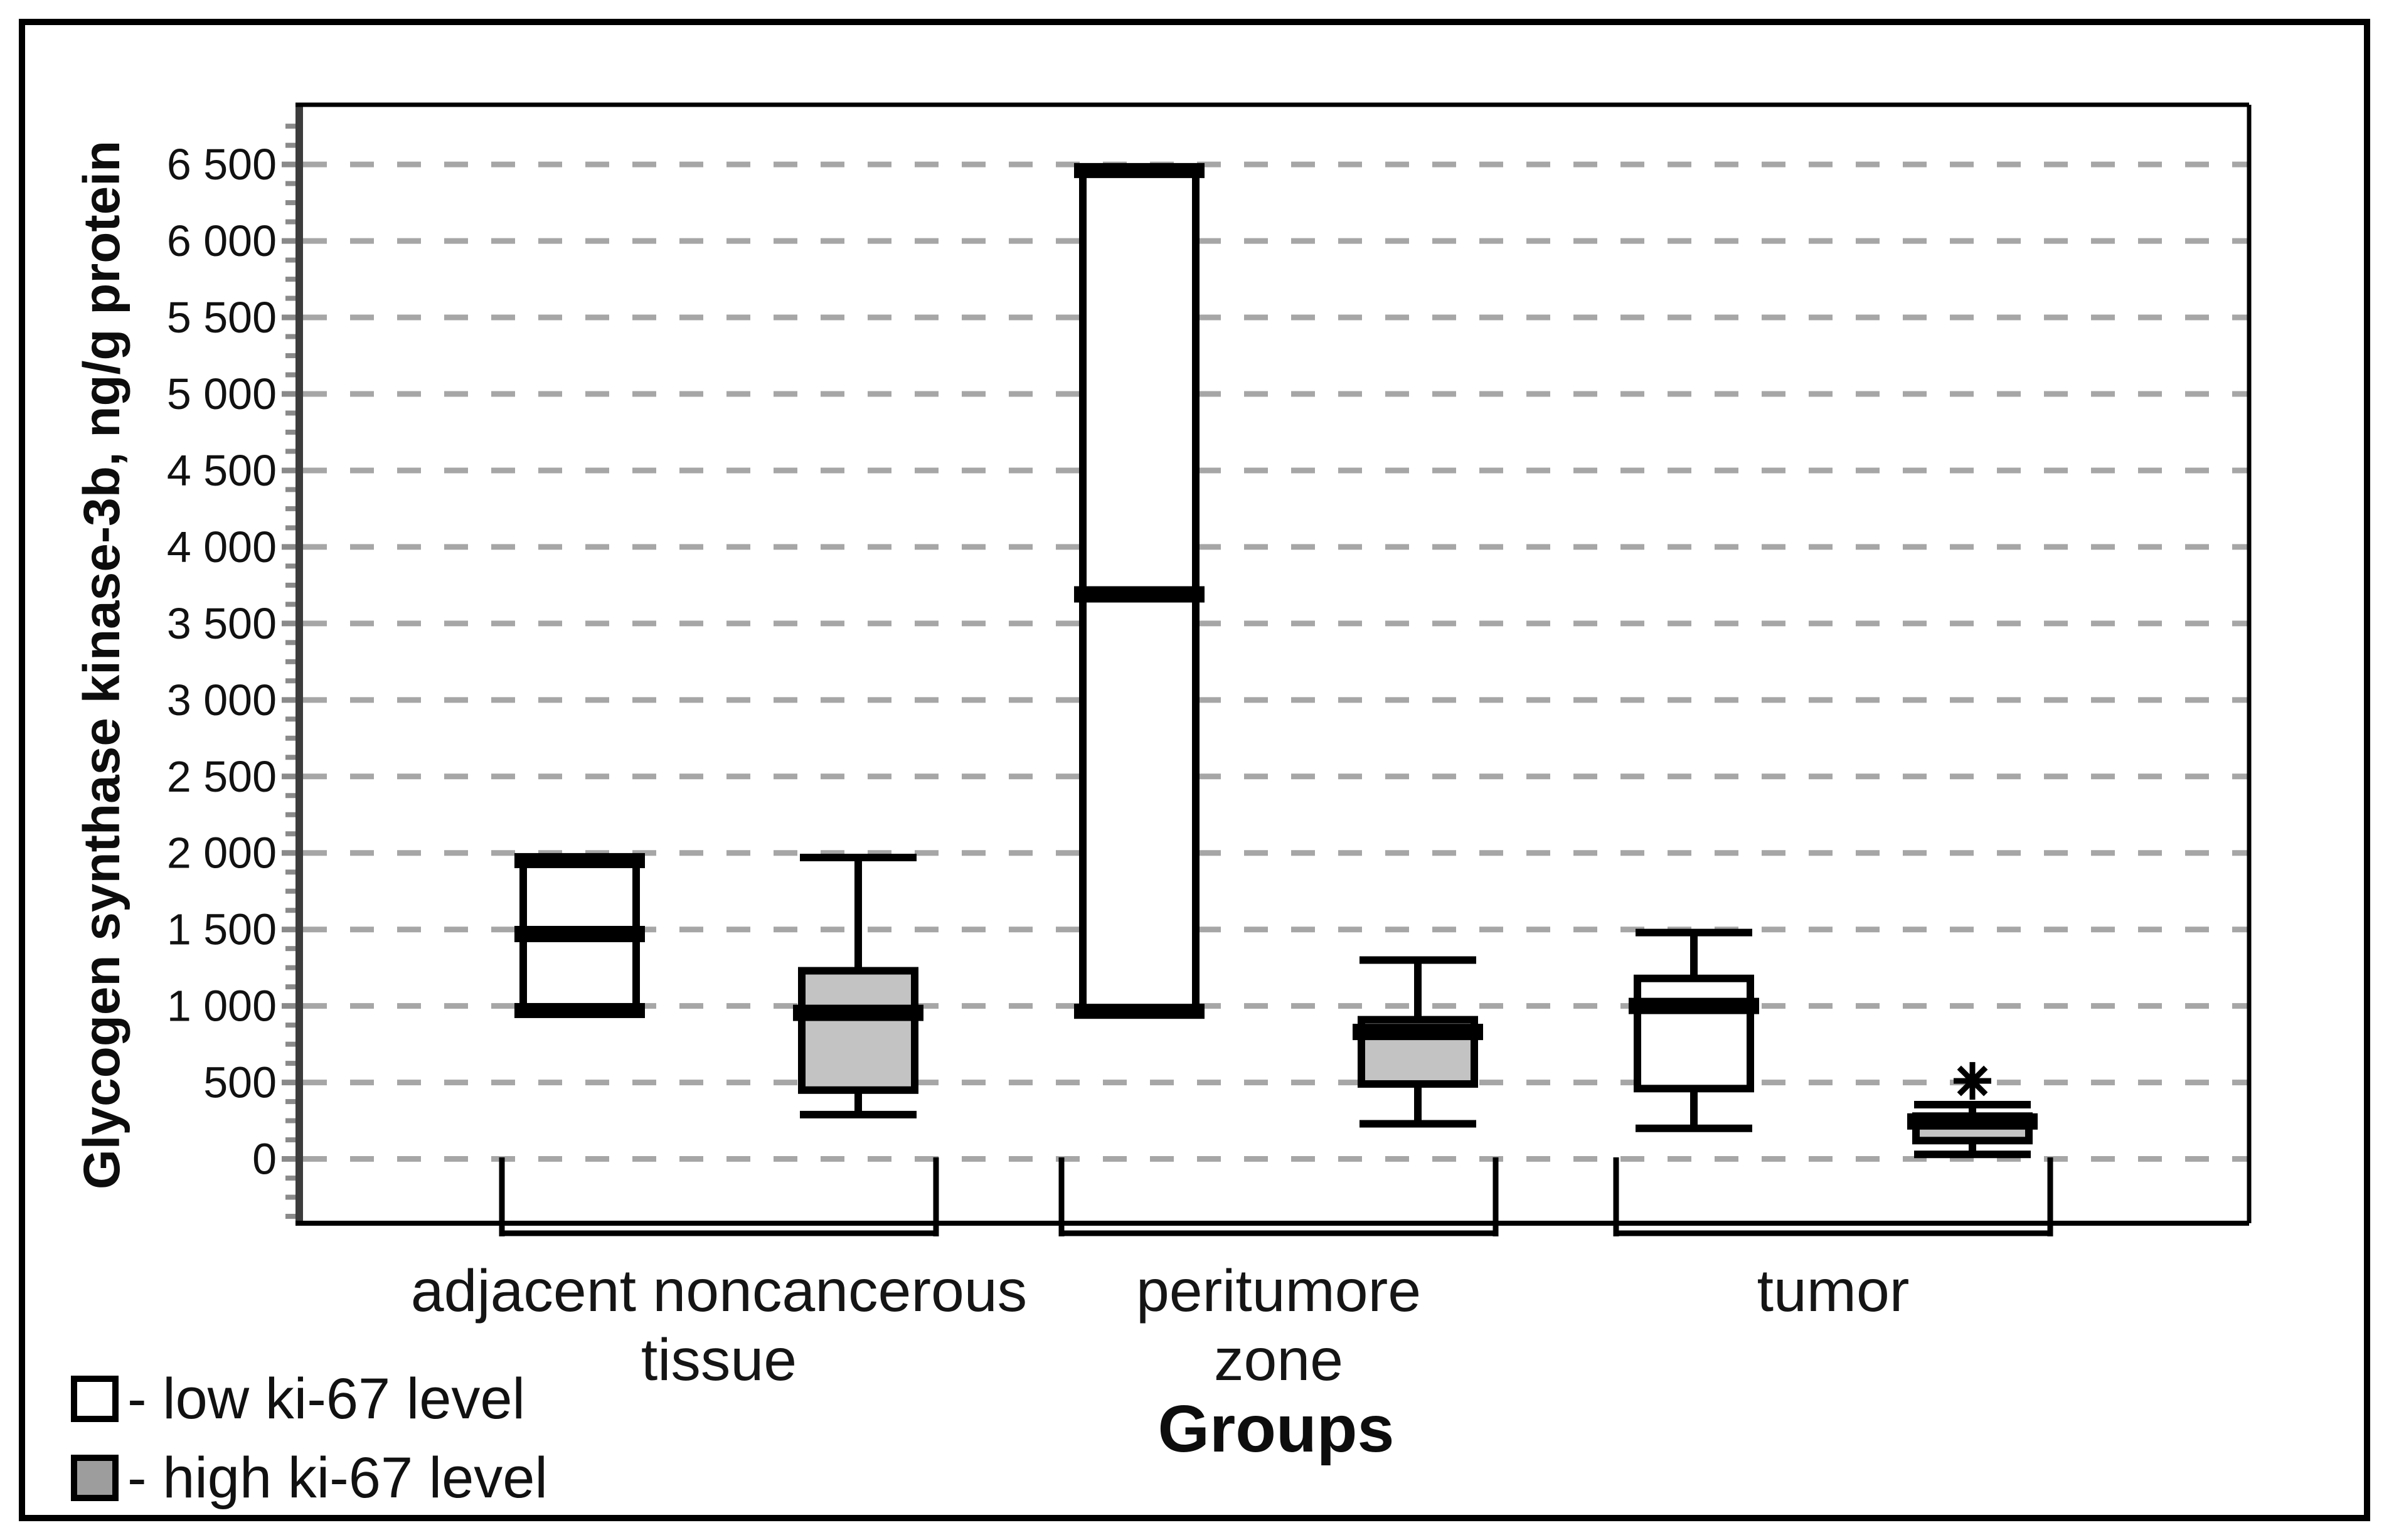 Image resolution: width=2389 pixels, height=1540 pixels. Describe the element at coordinates (222, 700) in the screenshot. I see `y-tick-label: 3 000` at that location.